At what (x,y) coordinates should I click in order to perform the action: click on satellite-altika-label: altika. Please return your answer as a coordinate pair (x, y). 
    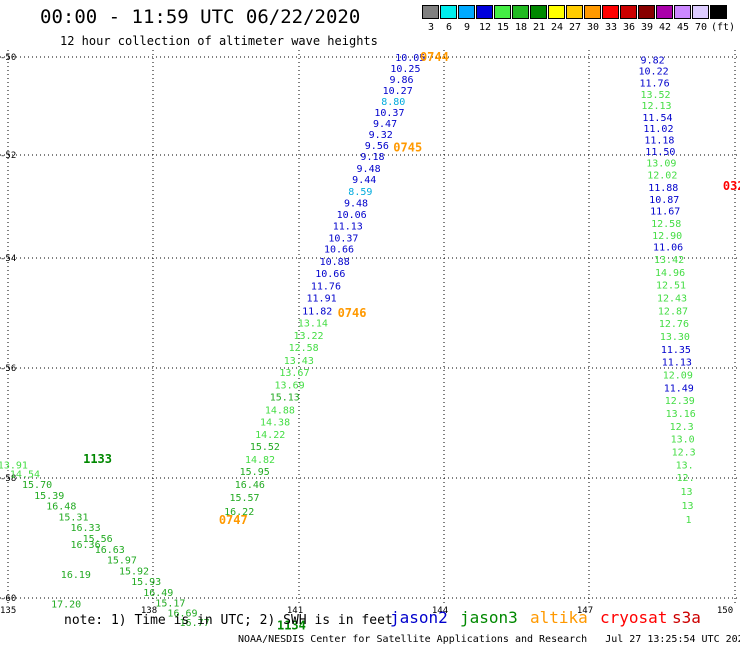
    Looking at the image, I should click on (559, 617).